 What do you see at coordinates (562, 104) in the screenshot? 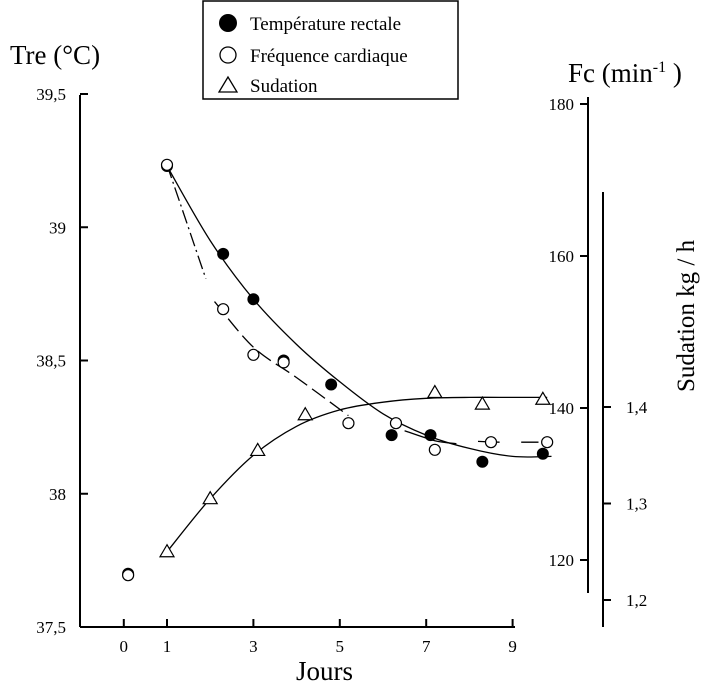
I see `right1-axis-tick-label: 180` at bounding box center [562, 104].